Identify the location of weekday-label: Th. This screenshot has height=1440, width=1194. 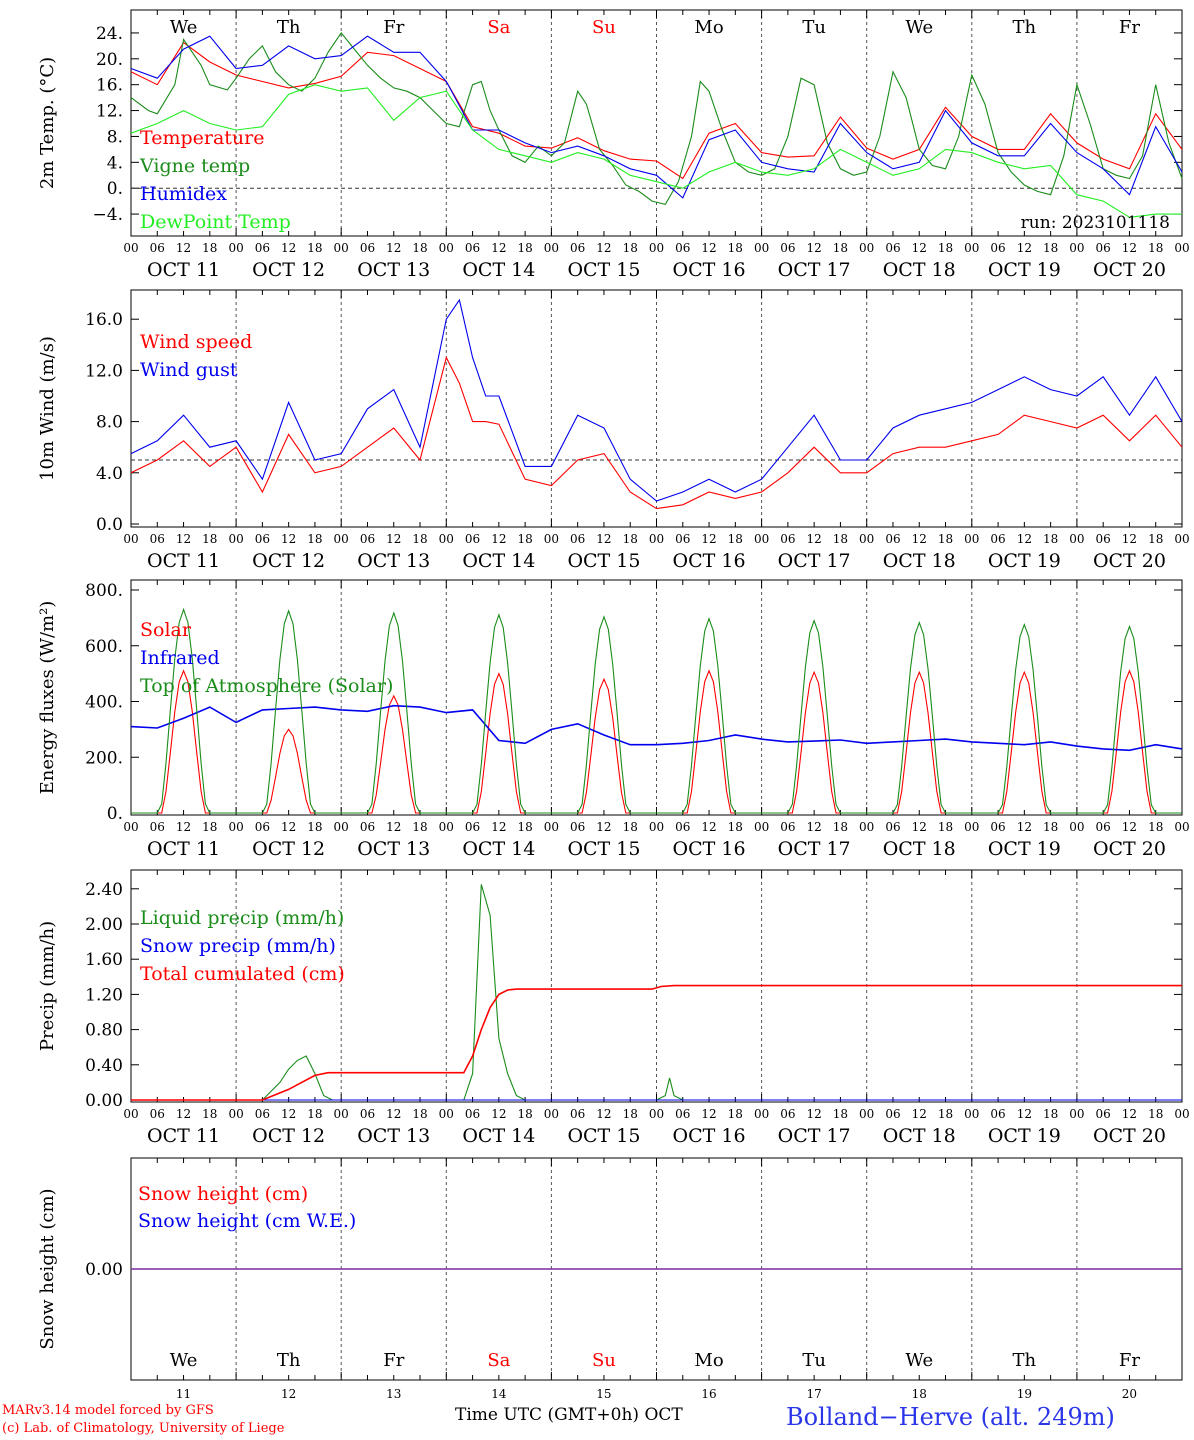
(289, 27).